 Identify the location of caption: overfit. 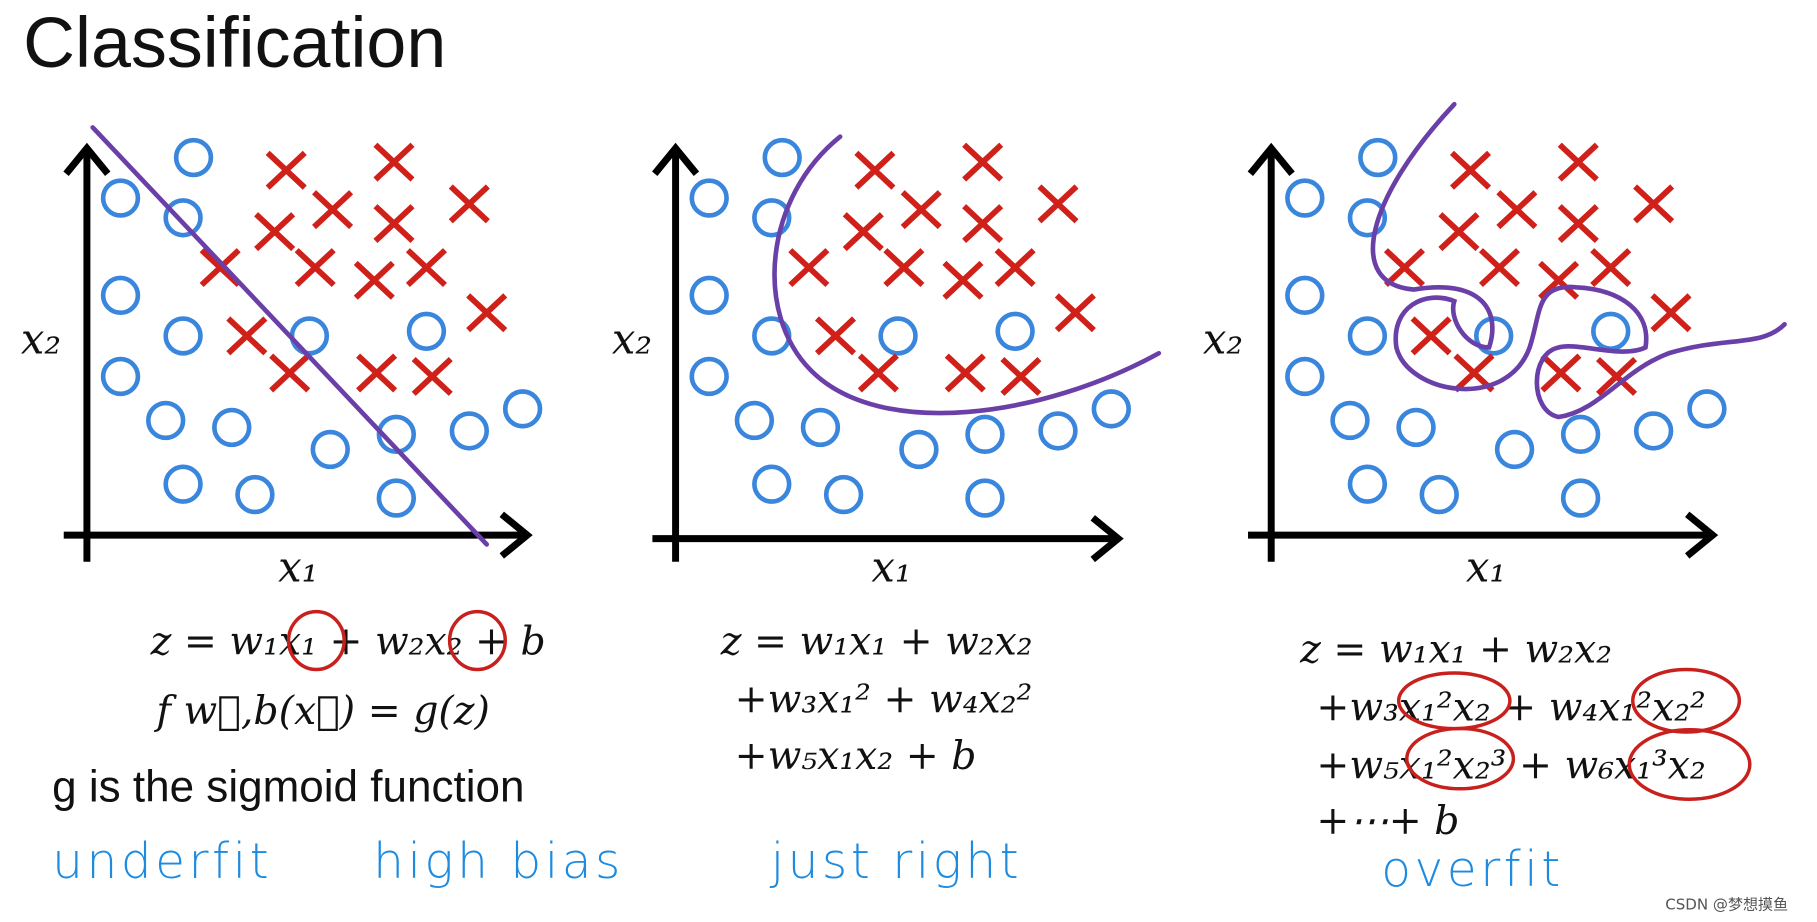
(1472, 870).